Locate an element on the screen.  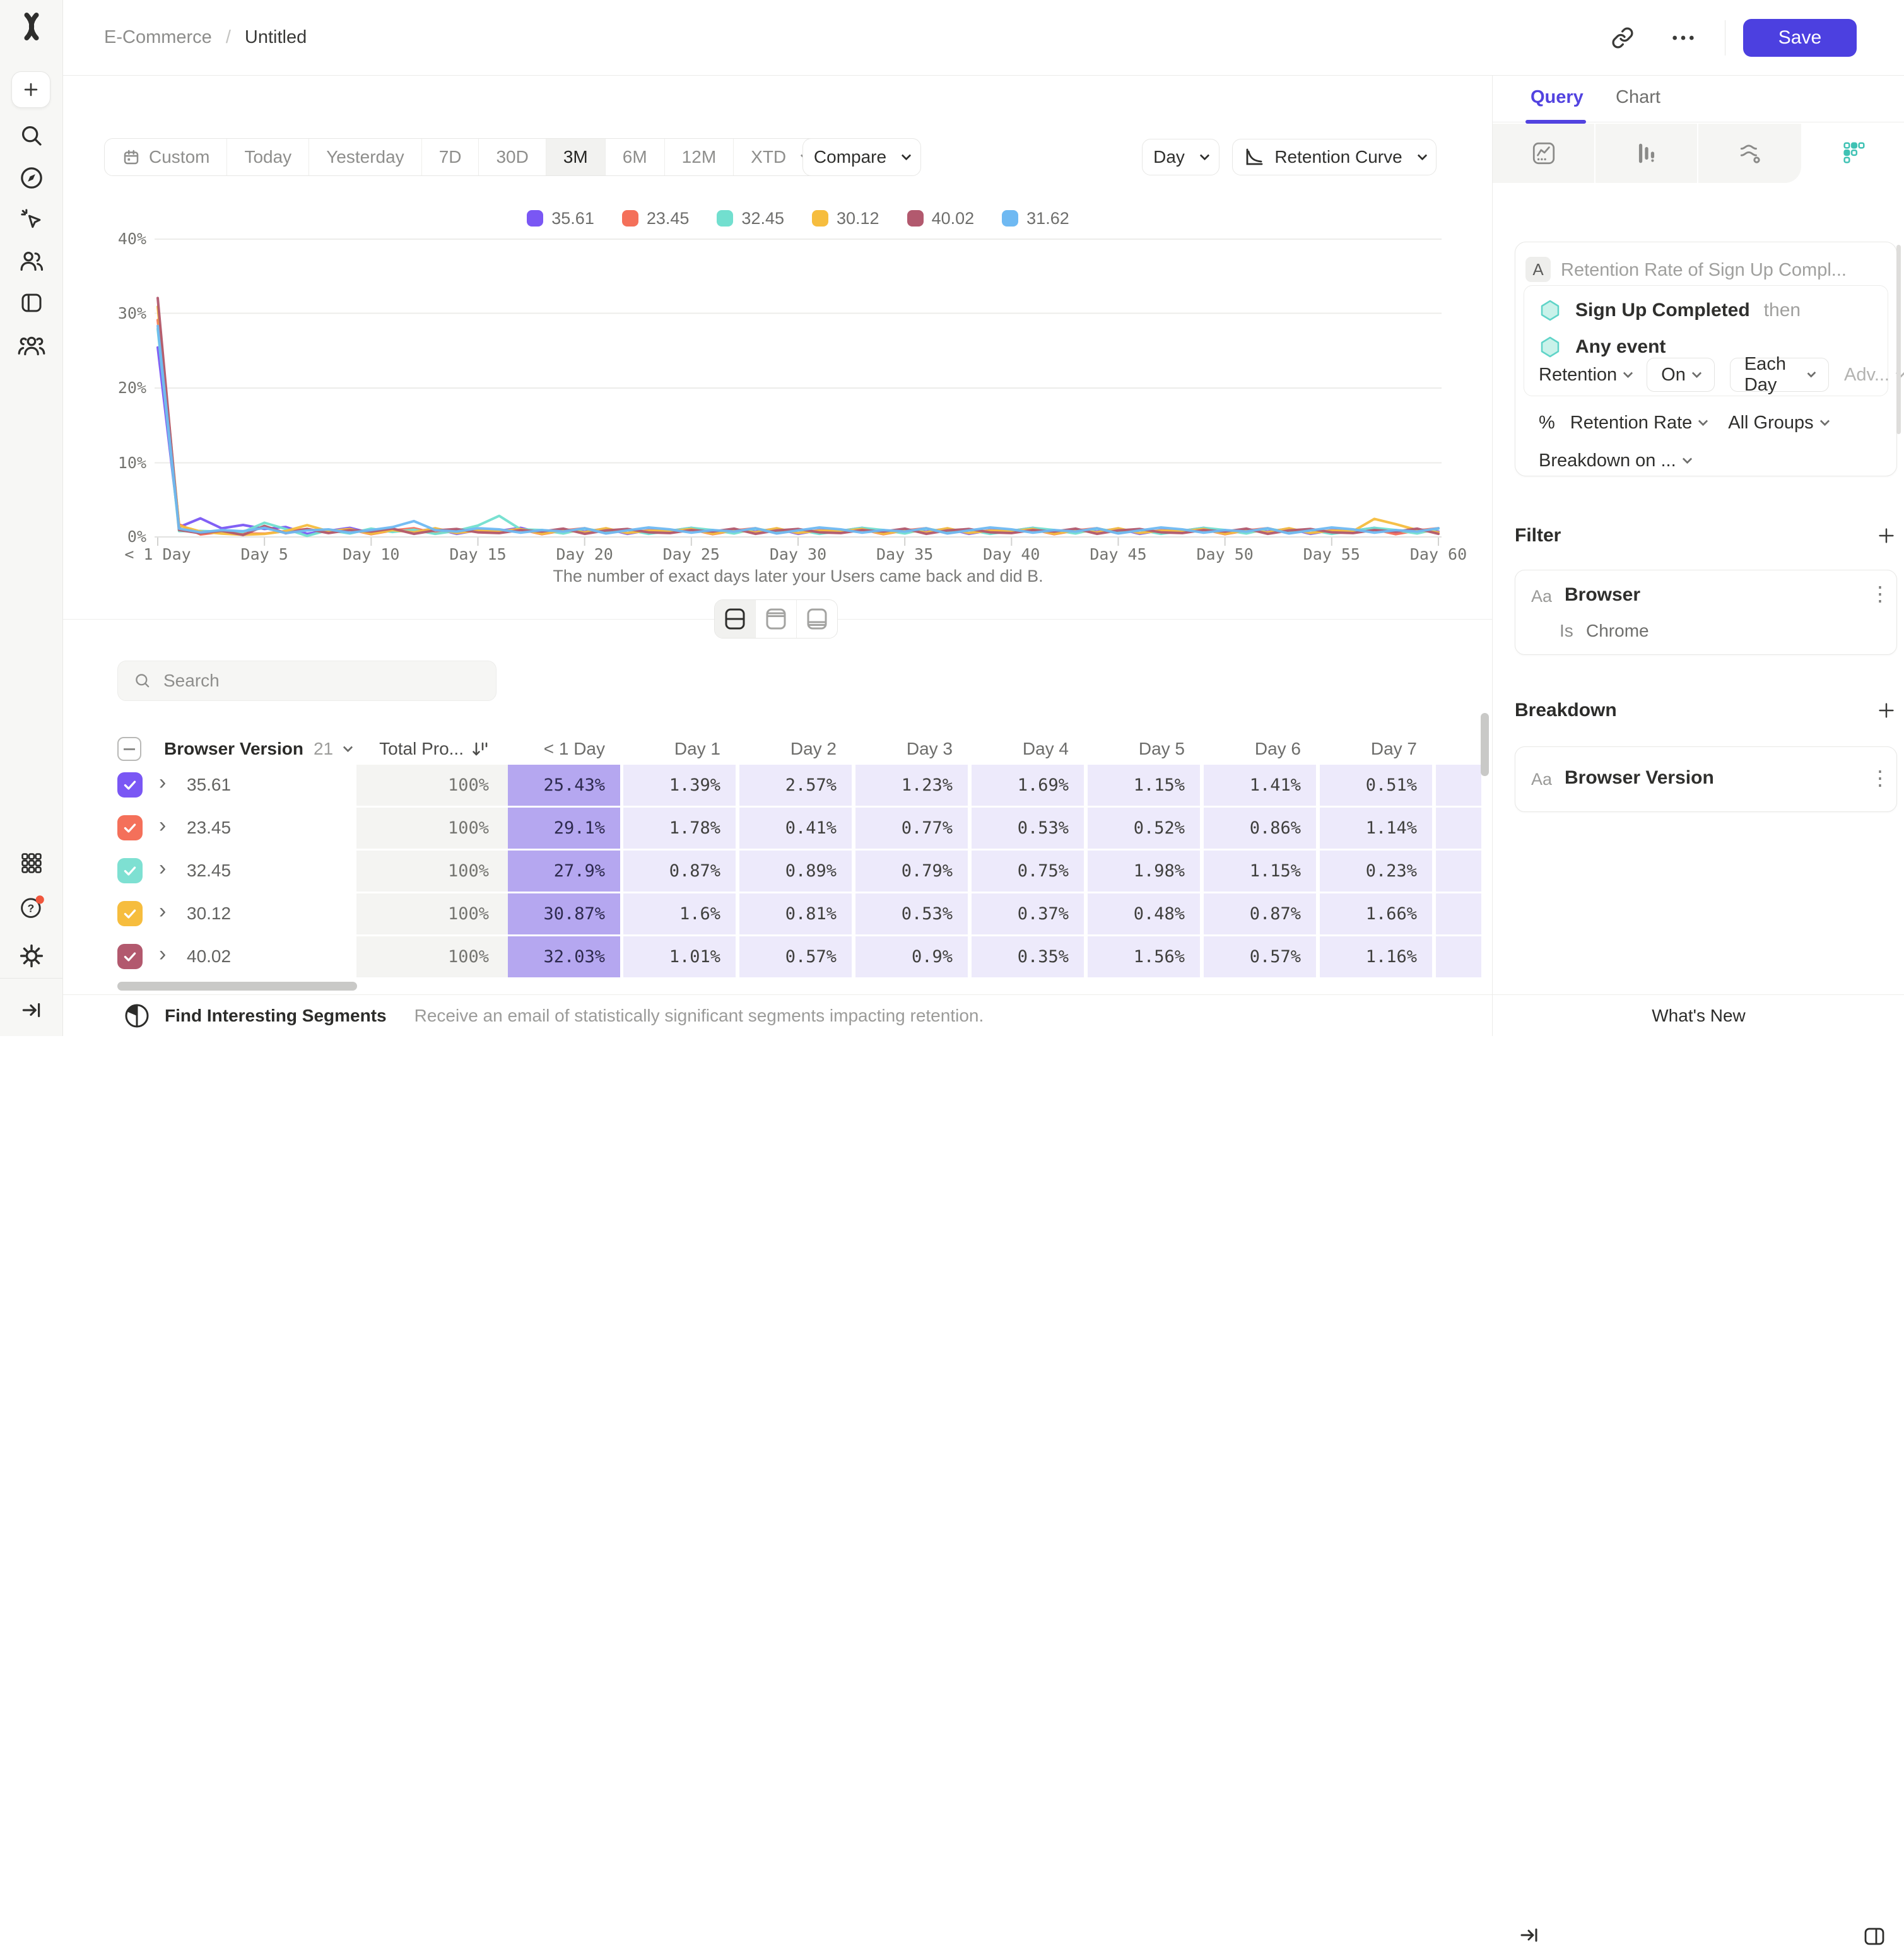
column-header-day-4: Day 4 is located at coordinates (1045, 748).